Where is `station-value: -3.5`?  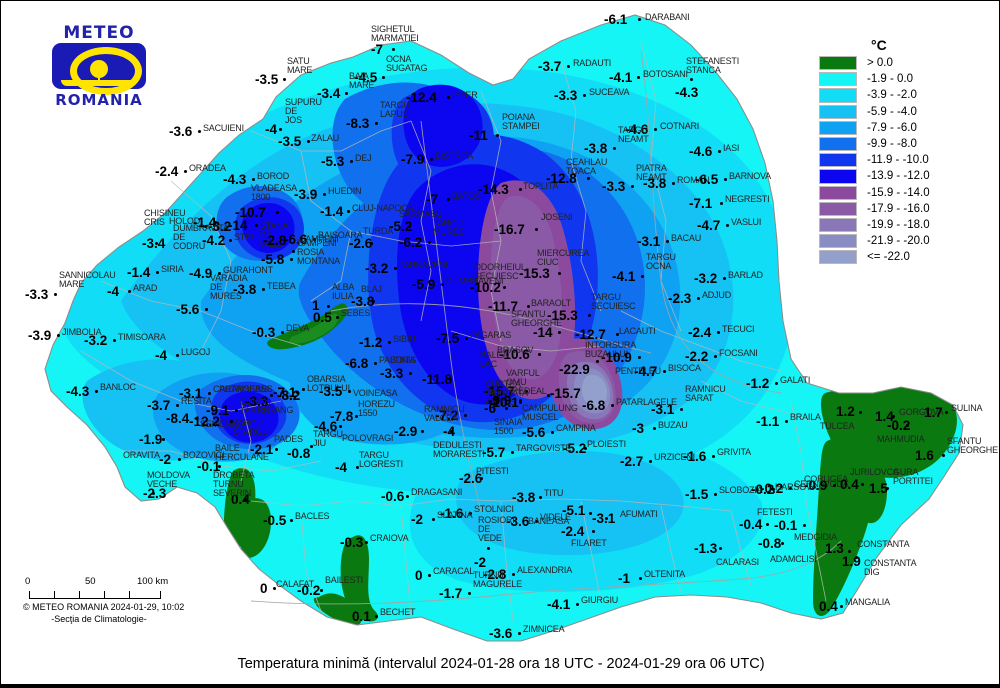 station-value: -3.5 is located at coordinates (331, 391).